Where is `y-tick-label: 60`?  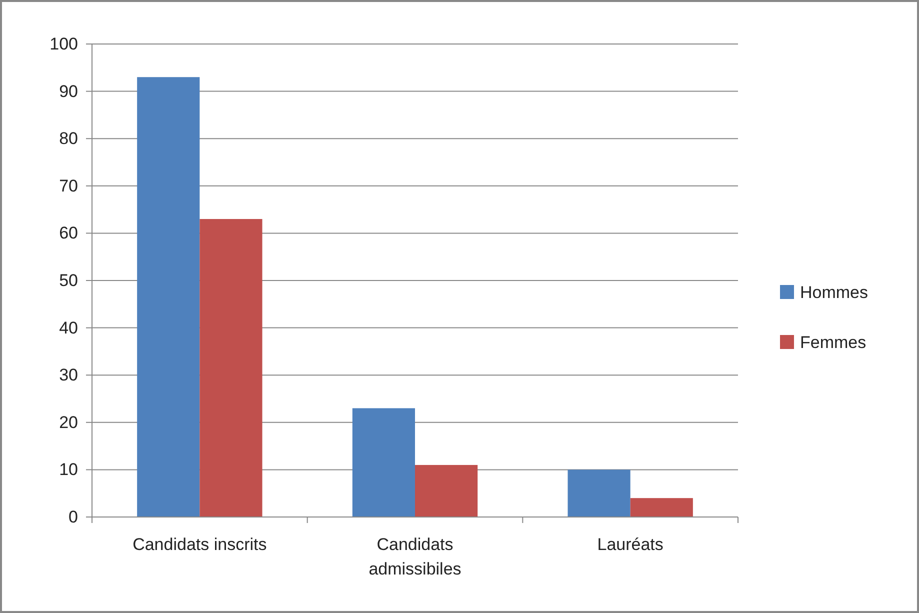
y-tick-label: 60 is located at coordinates (68, 233).